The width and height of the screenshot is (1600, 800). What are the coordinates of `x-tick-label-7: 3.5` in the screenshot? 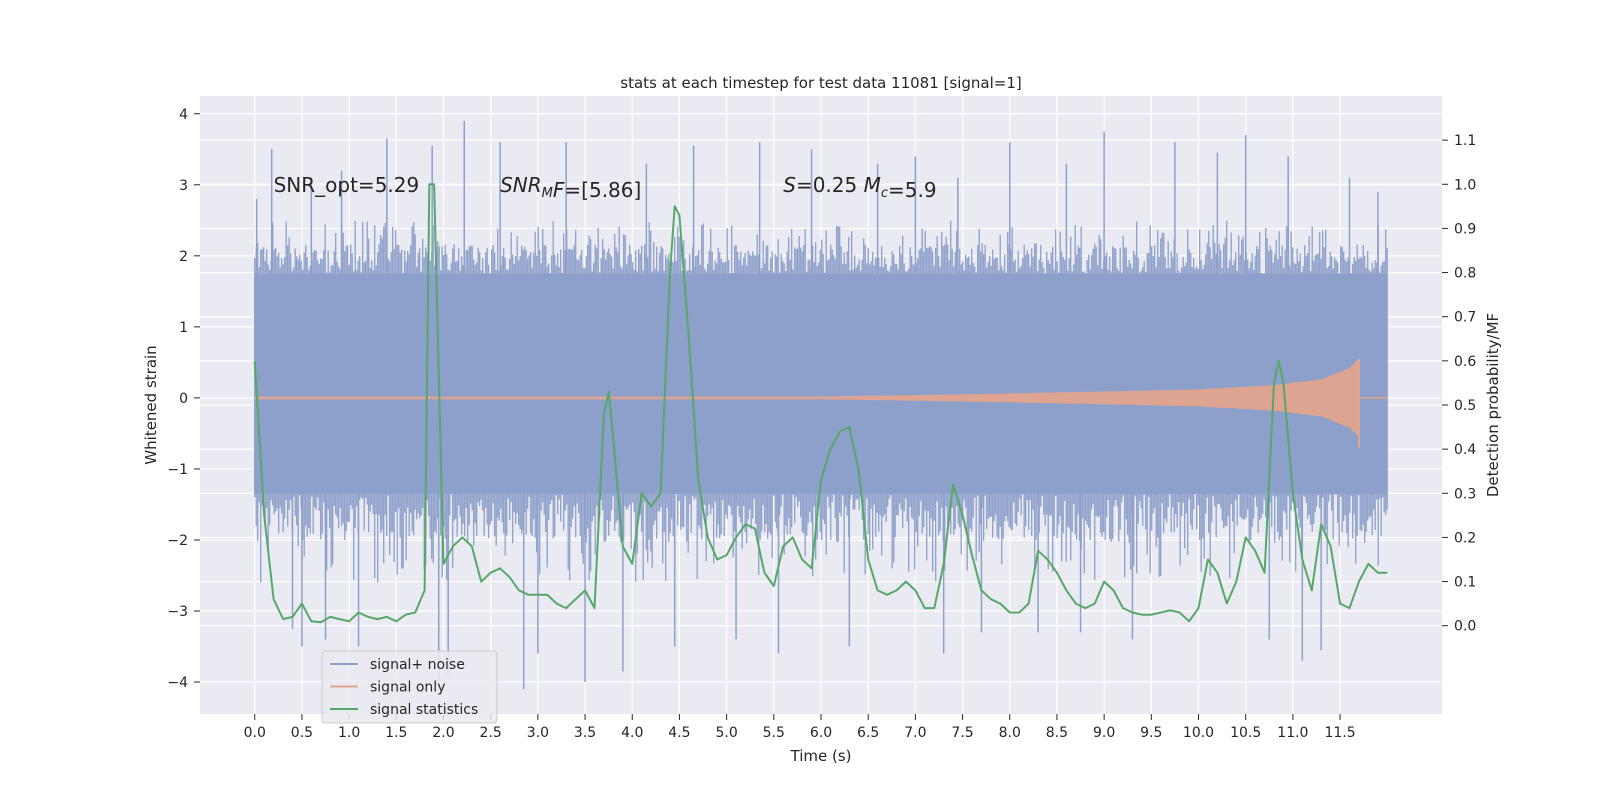 It's located at (585, 733).